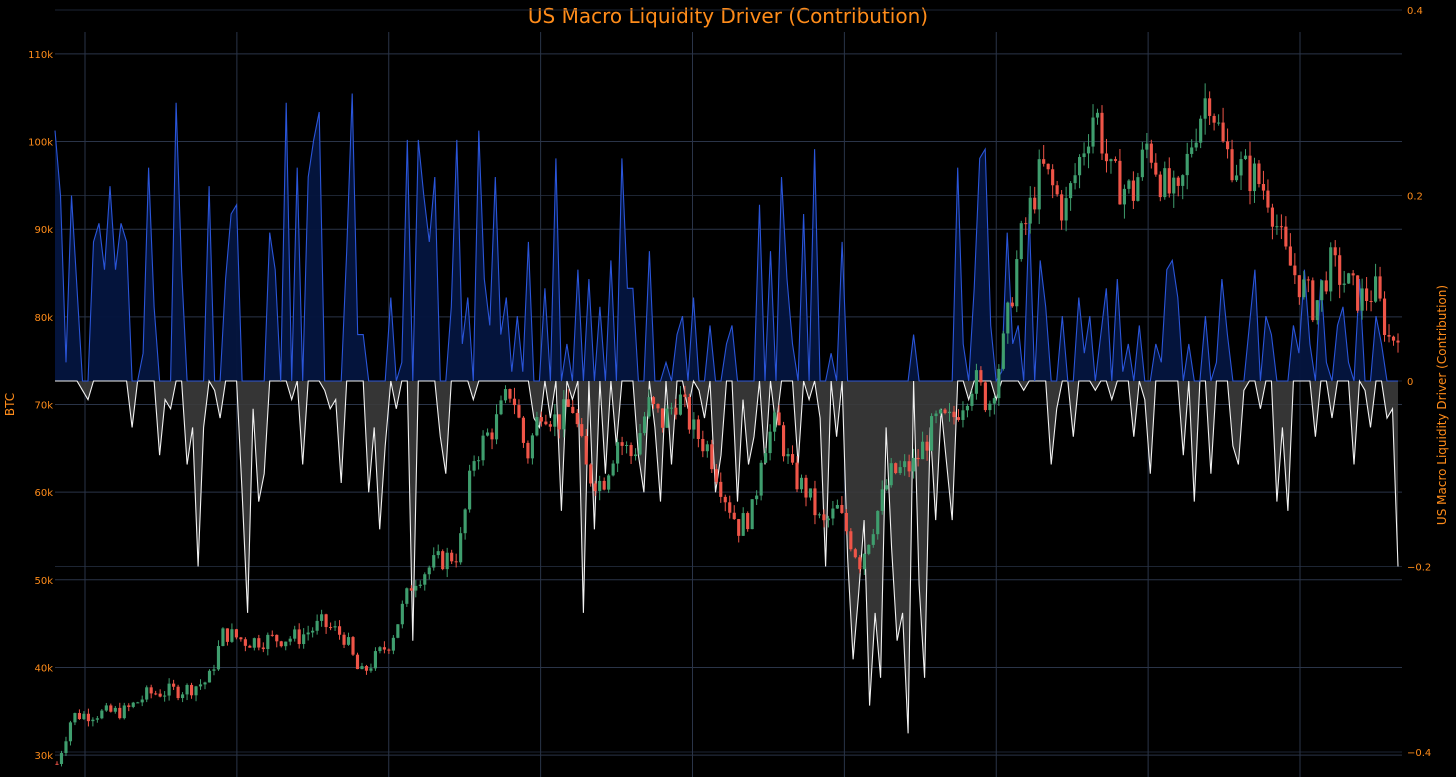 Image resolution: width=1456 pixels, height=777 pixels. I want to click on y-right-tick-label: 0, so click(1410, 382).